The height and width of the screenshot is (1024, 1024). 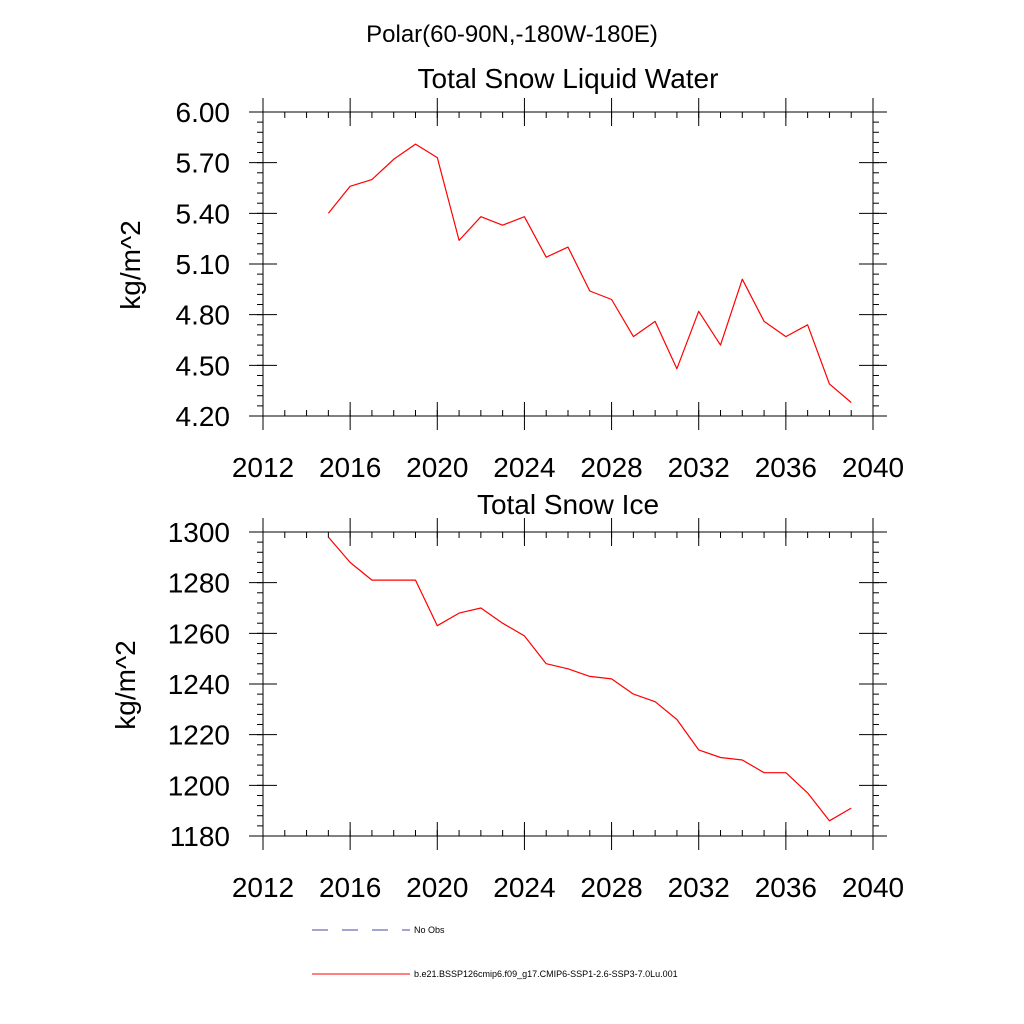 What do you see at coordinates (589, 273) in the screenshot?
I see `panel-0-series-0-line` at bounding box center [589, 273].